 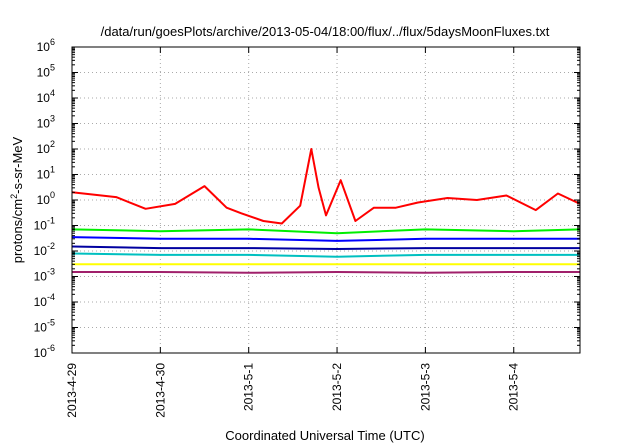 I want to click on y-tick-exponent: 4, so click(x=52, y=93).